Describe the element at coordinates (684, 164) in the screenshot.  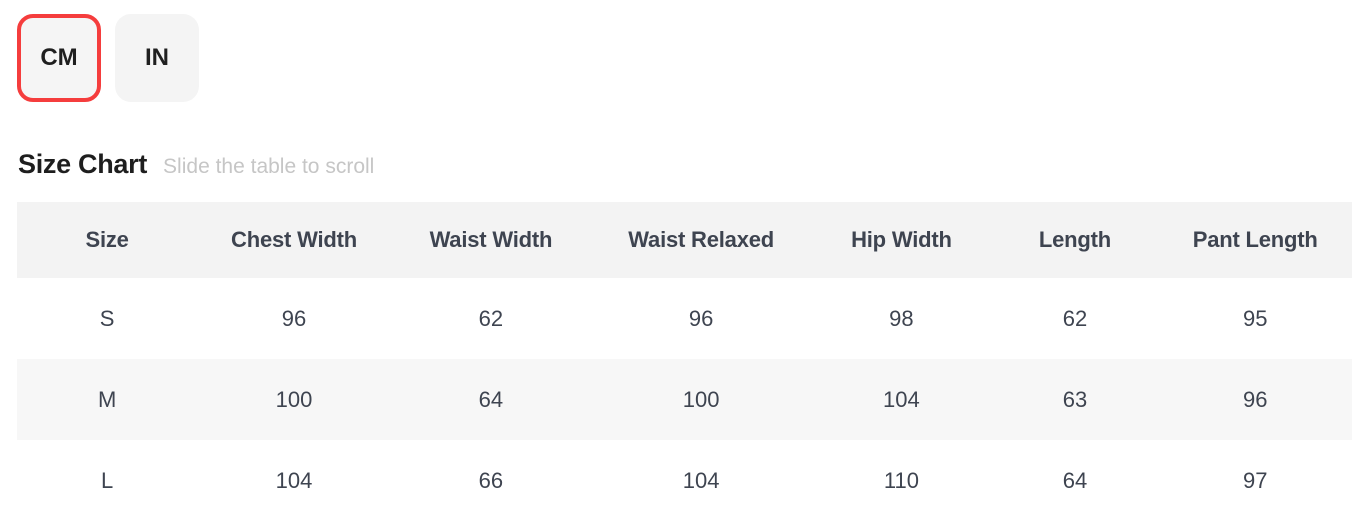
I see `size-chart-header: Size Chart Slide the table to scroll` at that location.